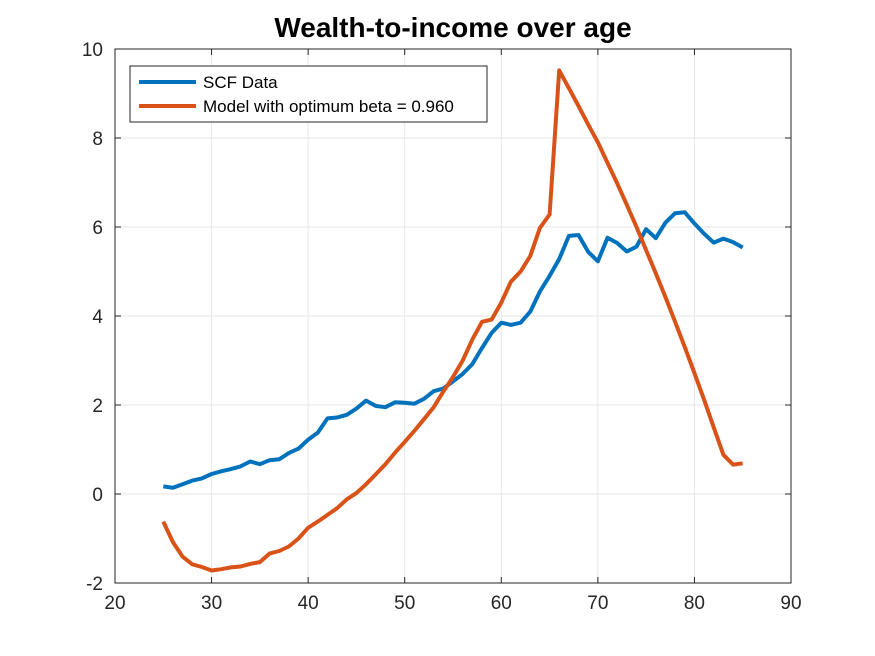 The height and width of the screenshot is (656, 875). Describe the element at coordinates (240, 82) in the screenshot. I see `legend-label-scf-data: SCF Data` at that location.